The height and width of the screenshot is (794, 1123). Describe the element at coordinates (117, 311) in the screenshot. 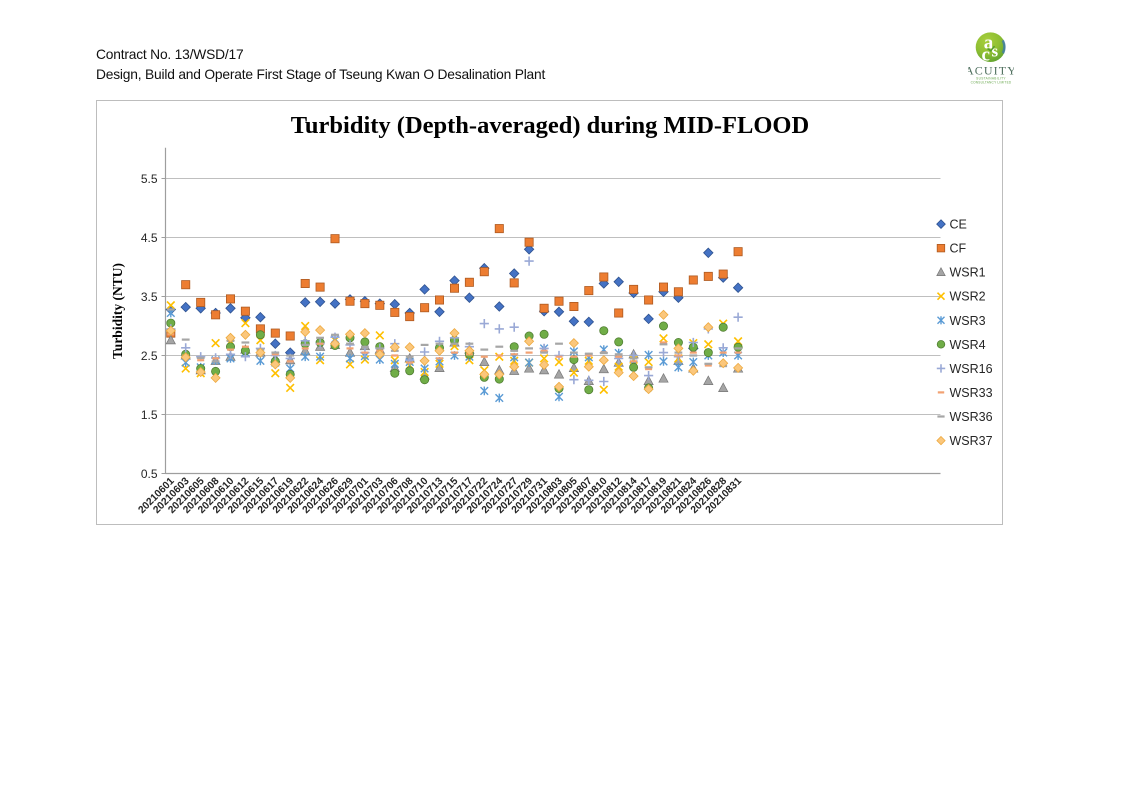

I see `svg-text: Turbidity (NTU)` at that location.